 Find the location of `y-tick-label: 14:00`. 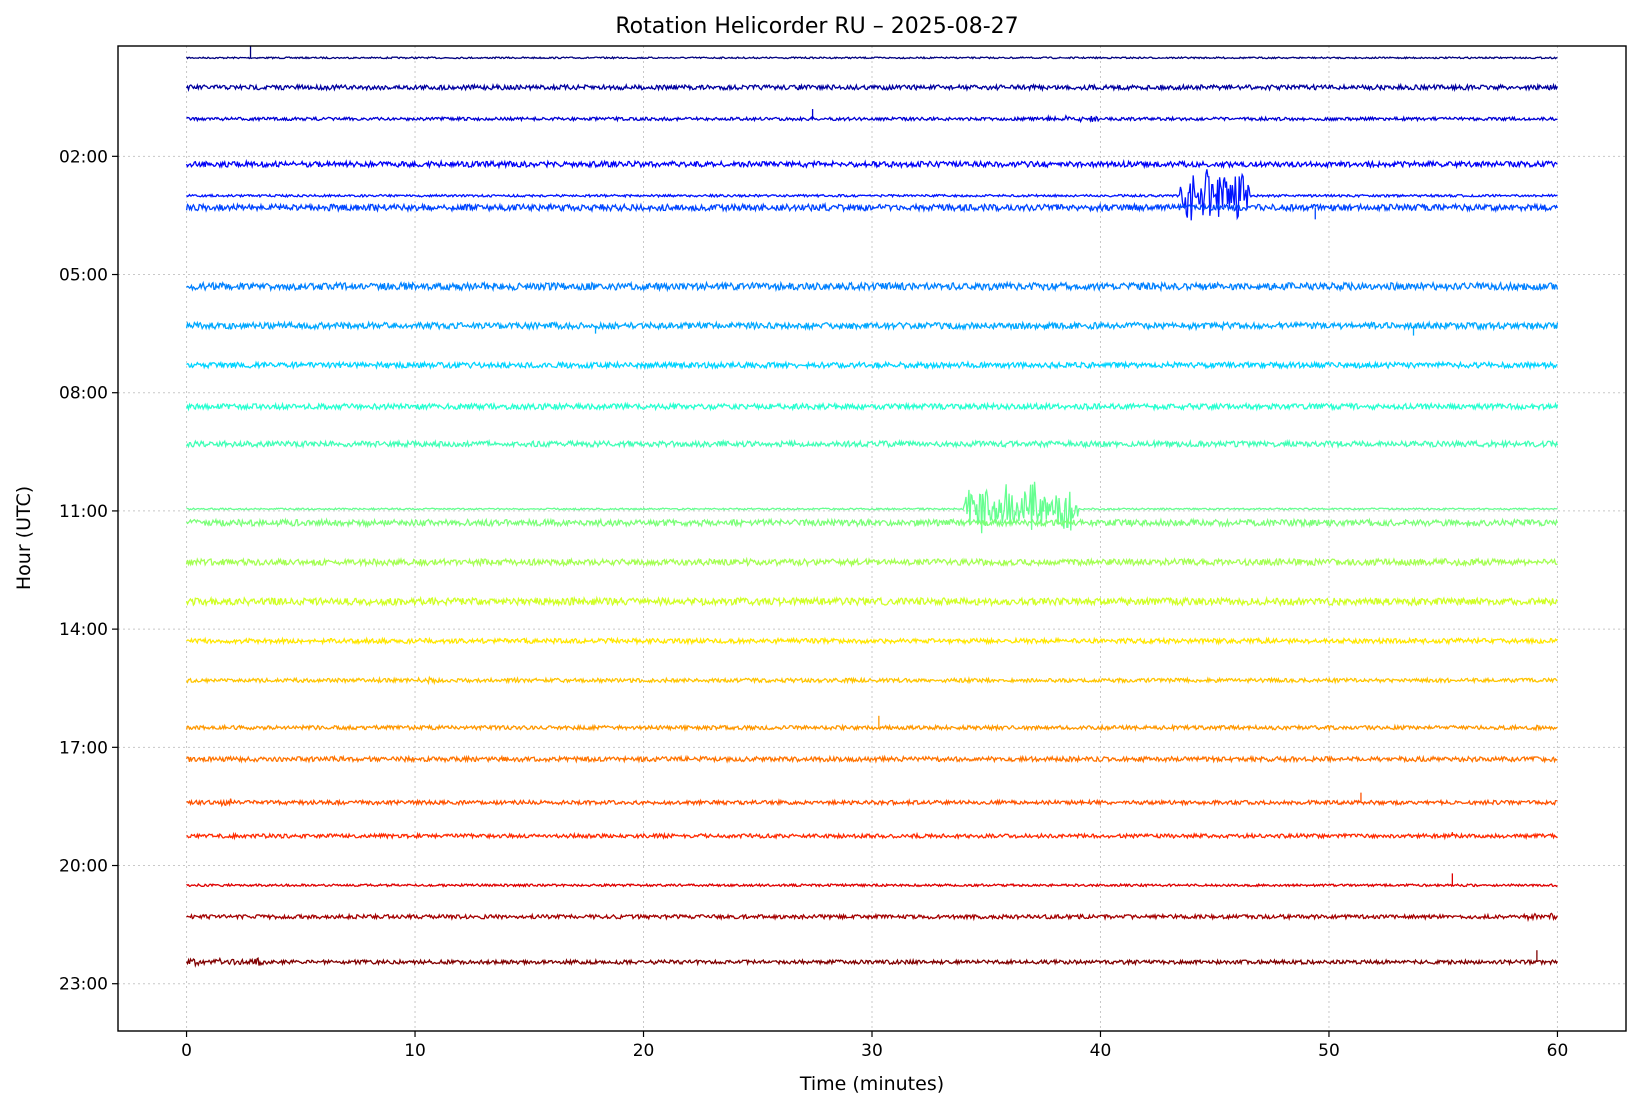

y-tick-label: 14:00 is located at coordinates (83, 630).